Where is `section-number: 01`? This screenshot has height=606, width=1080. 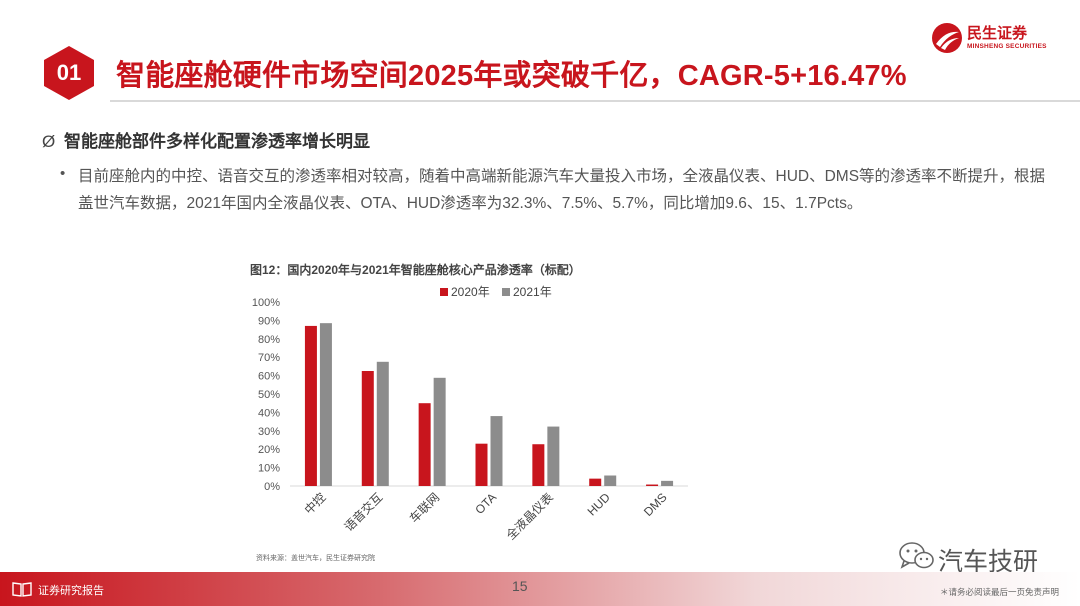
section-number: 01 is located at coordinates (69, 72).